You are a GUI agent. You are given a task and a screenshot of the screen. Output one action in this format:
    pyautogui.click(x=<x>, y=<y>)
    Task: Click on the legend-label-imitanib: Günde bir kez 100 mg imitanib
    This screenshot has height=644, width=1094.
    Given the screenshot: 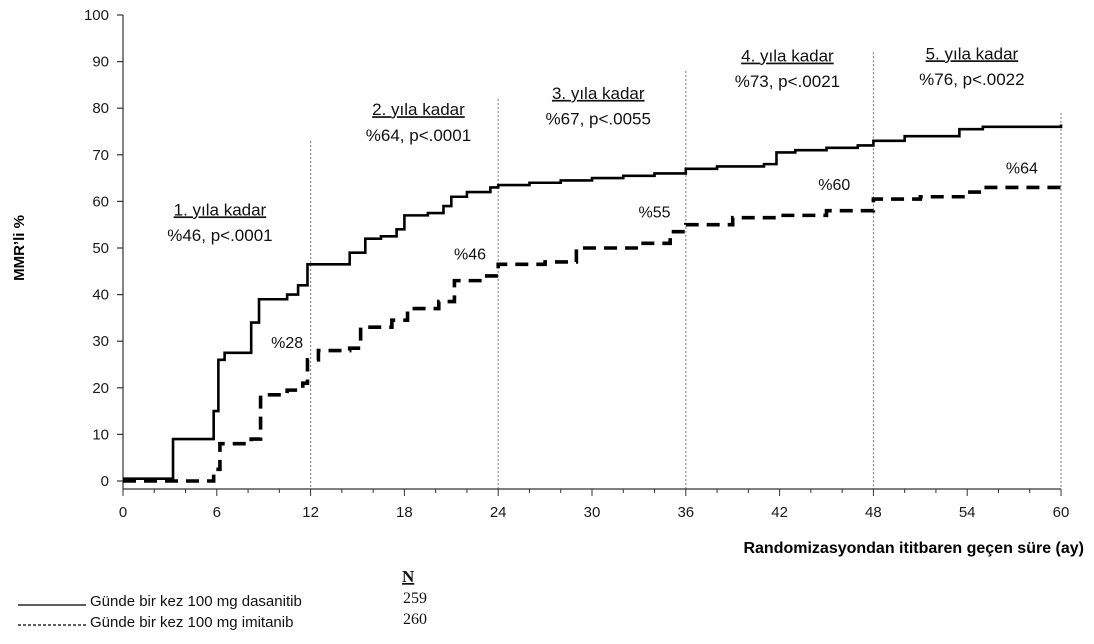 What is the action you would take?
    pyautogui.click(x=191, y=622)
    